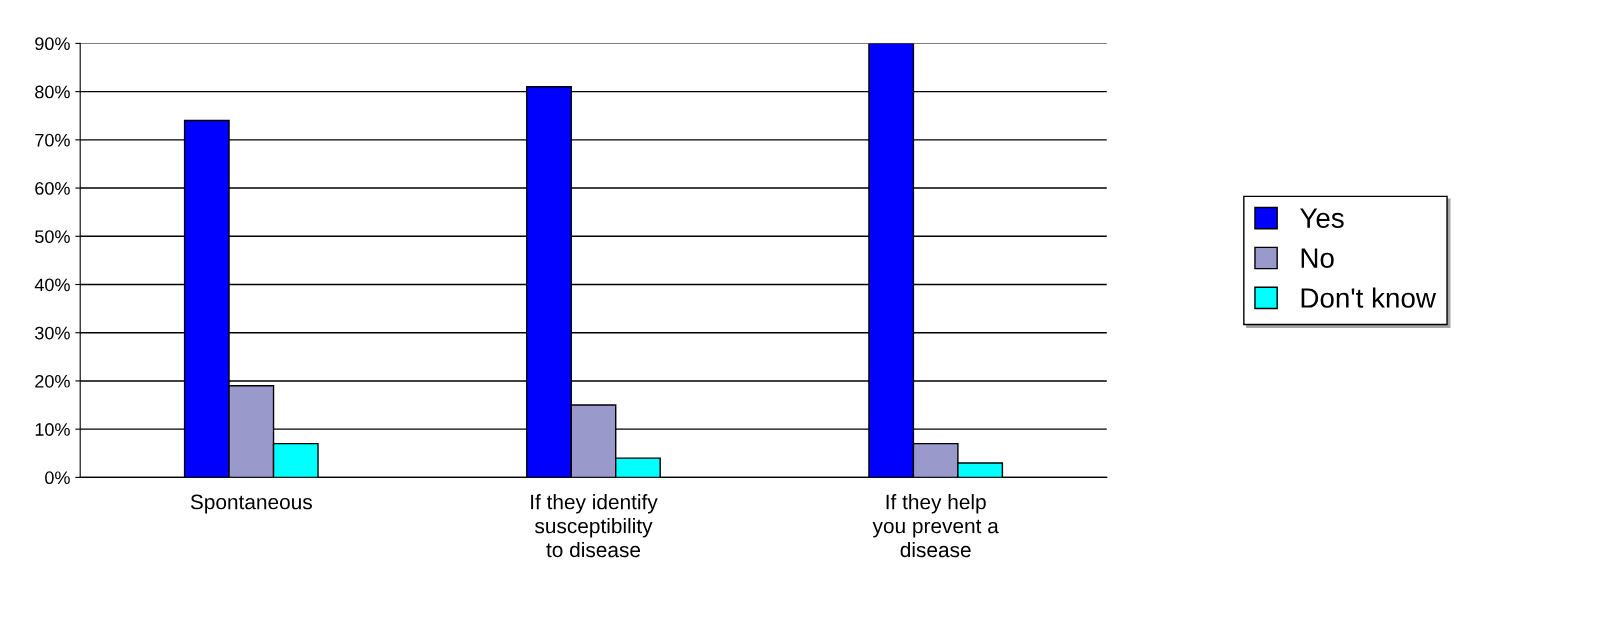  What do you see at coordinates (1368, 297) in the screenshot?
I see `legend-label: Don't know` at bounding box center [1368, 297].